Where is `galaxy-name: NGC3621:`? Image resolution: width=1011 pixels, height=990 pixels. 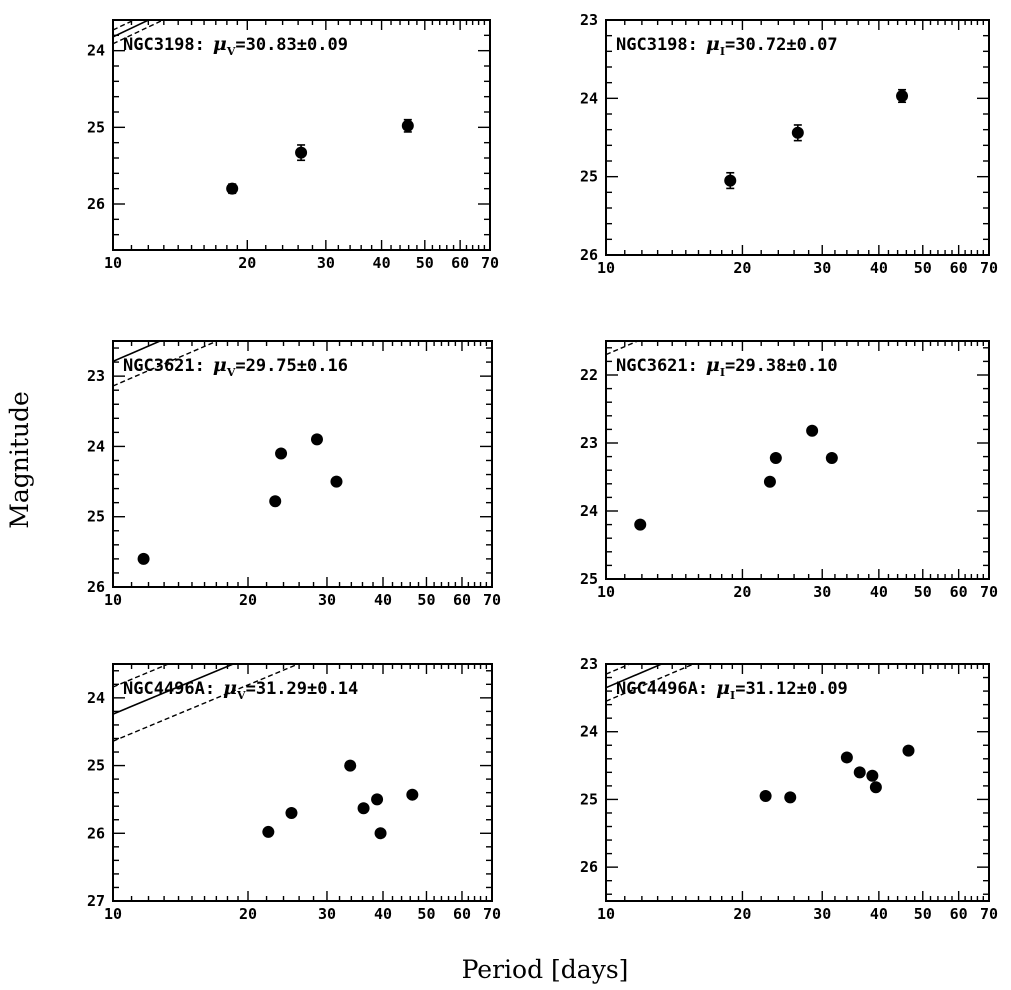
galaxy-name: NGC3621: is located at coordinates (657, 366).